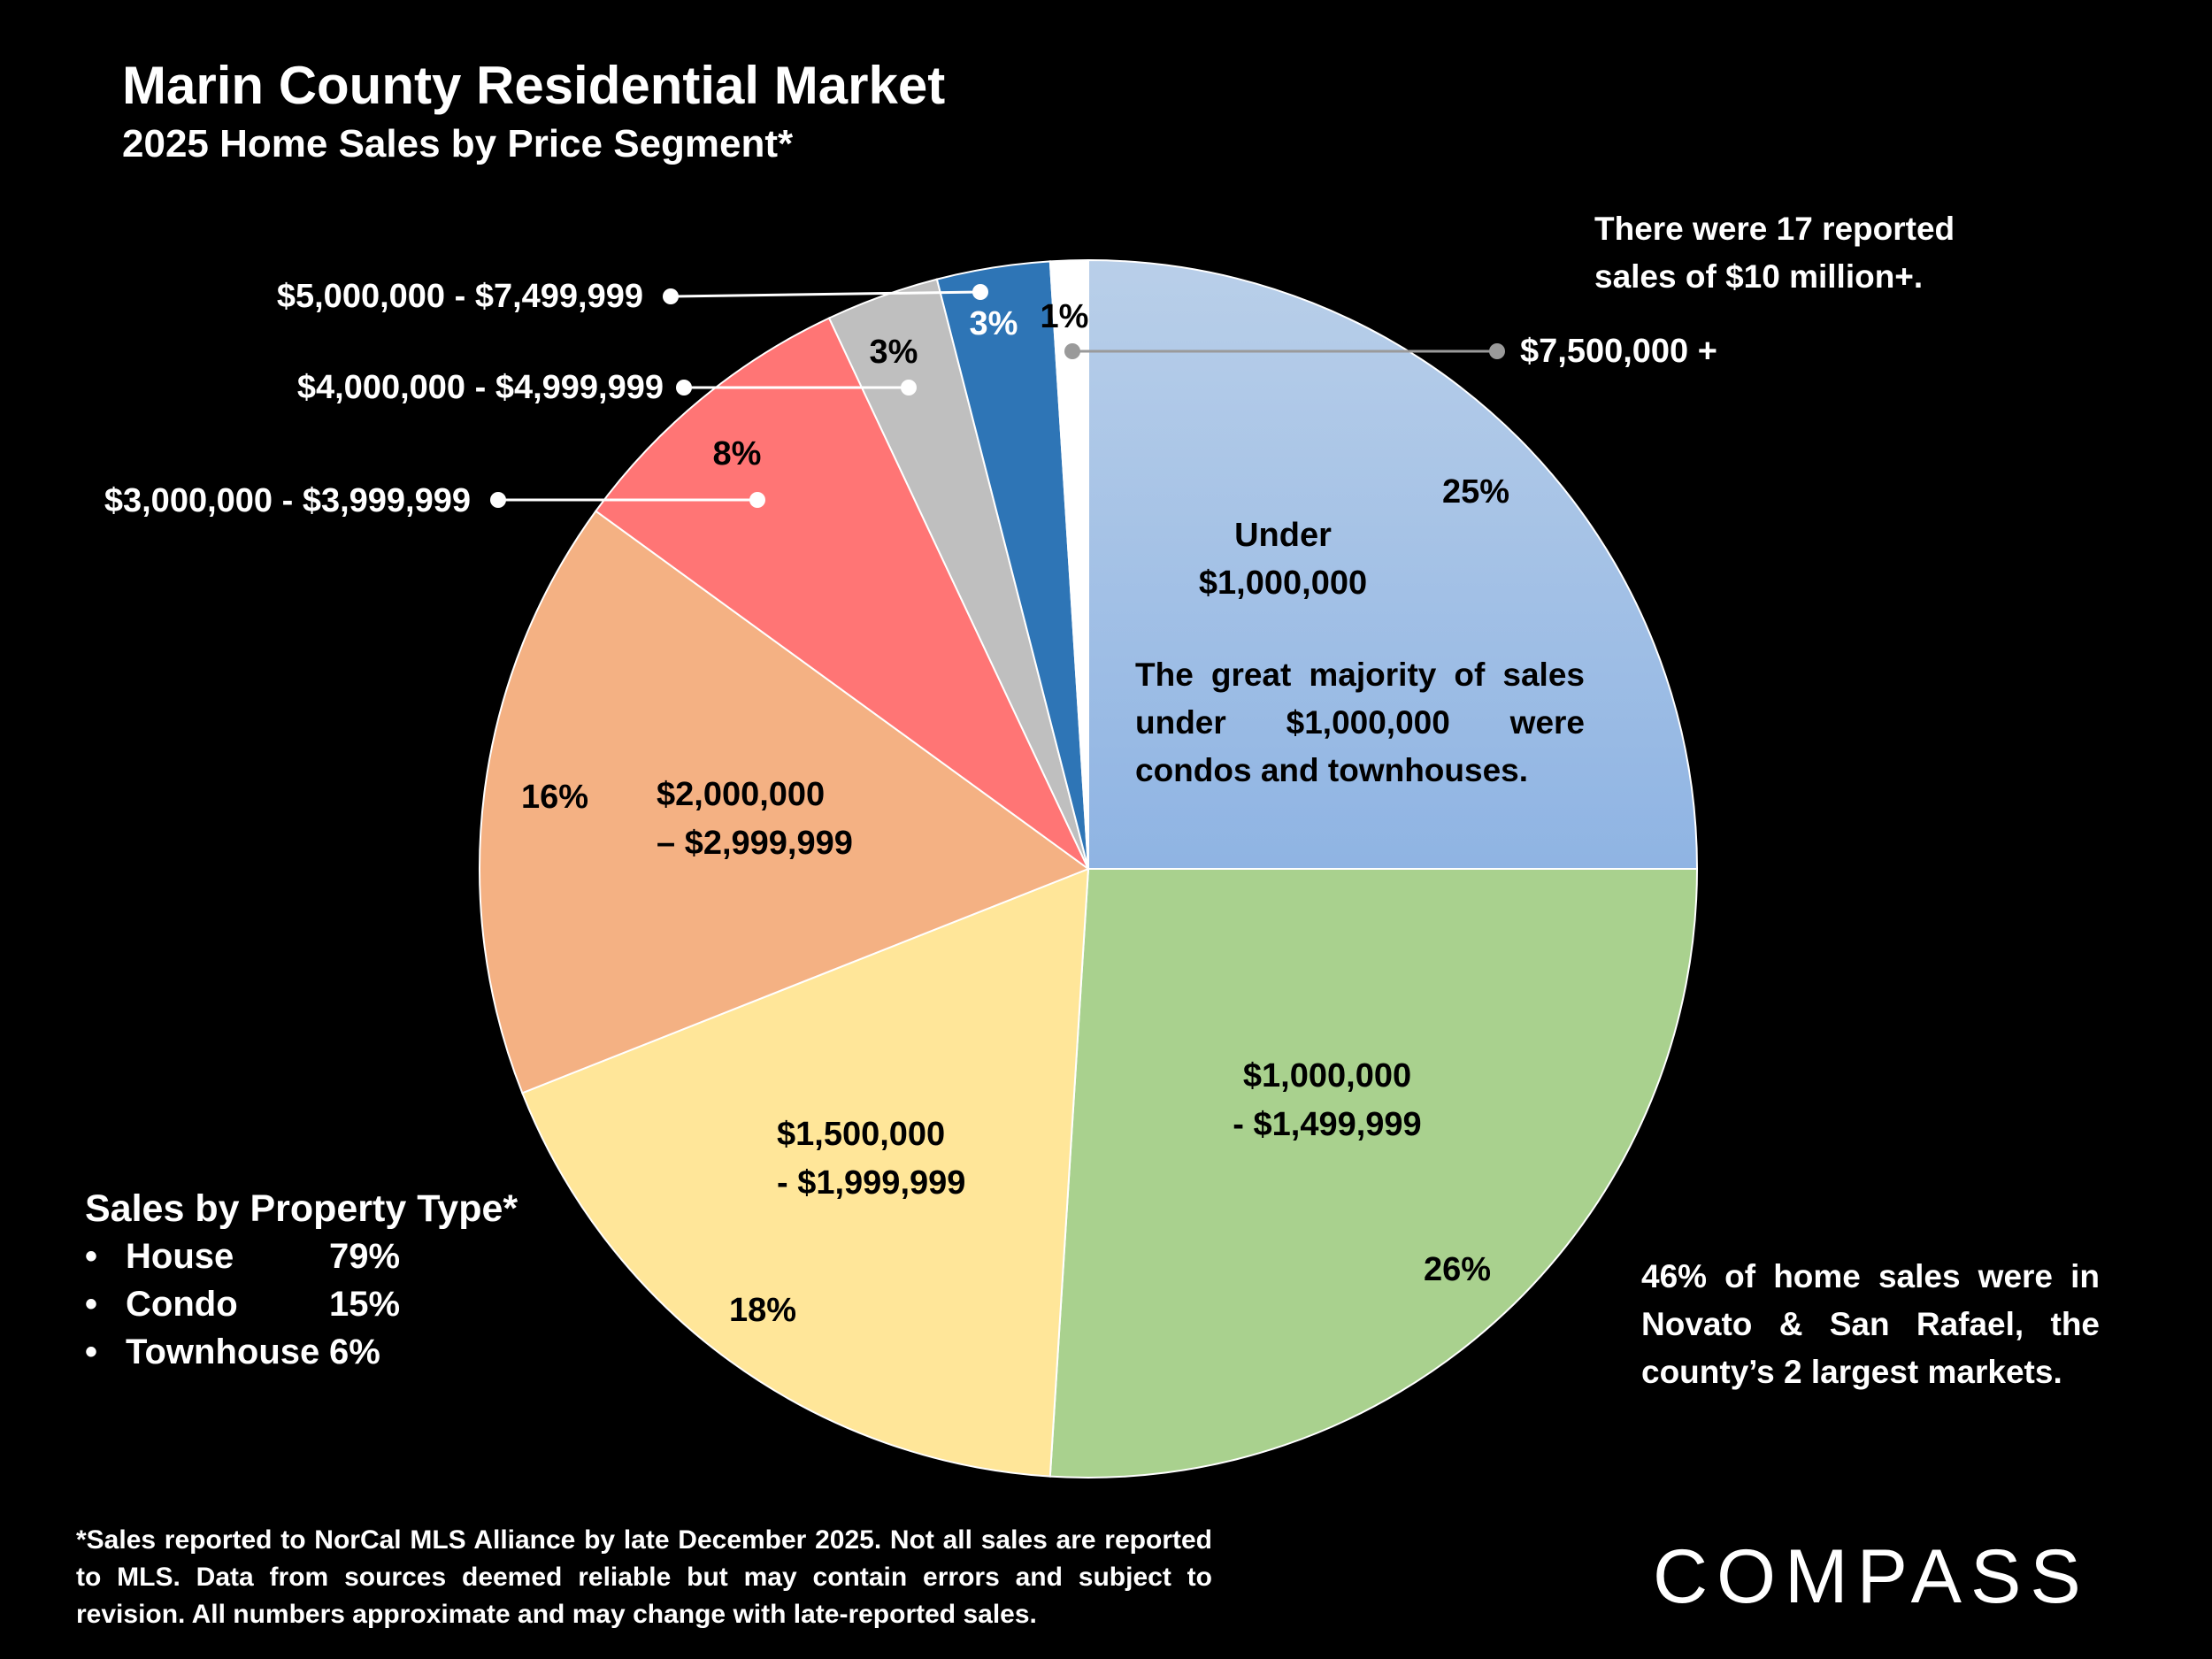 Image resolution: width=2212 pixels, height=1659 pixels. What do you see at coordinates (755, 844) in the screenshot?
I see `range-label-r2-3-2: – $2,999,999` at bounding box center [755, 844].